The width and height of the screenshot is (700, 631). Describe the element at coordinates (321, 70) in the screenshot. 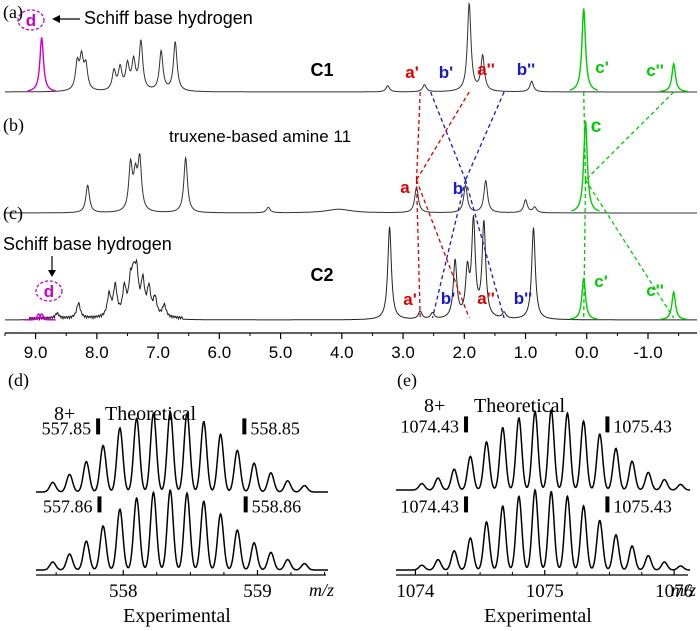

I see `compound-label-c1: C1` at that location.